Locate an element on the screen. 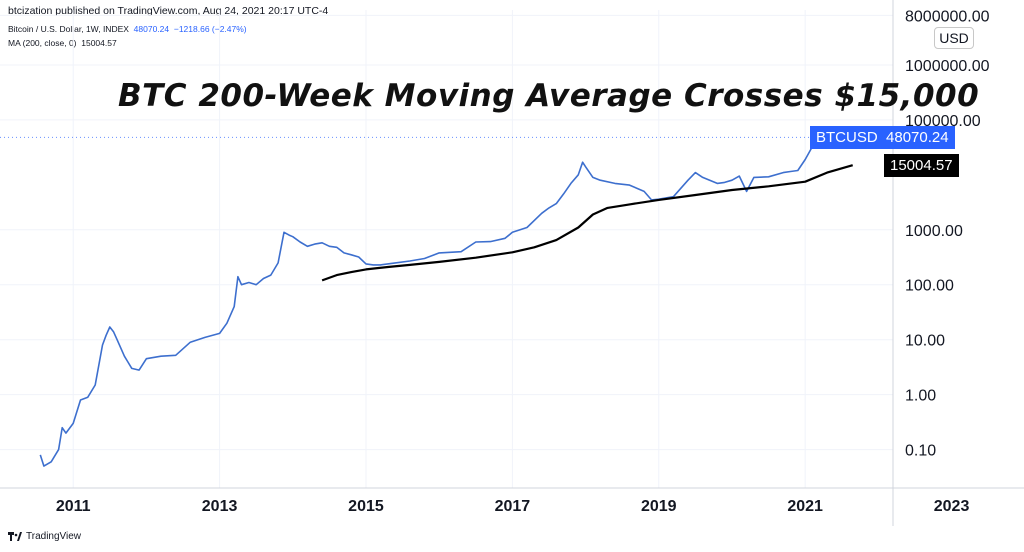 The height and width of the screenshot is (552, 1024). y-tick-label: 10.00 is located at coordinates (925, 341).